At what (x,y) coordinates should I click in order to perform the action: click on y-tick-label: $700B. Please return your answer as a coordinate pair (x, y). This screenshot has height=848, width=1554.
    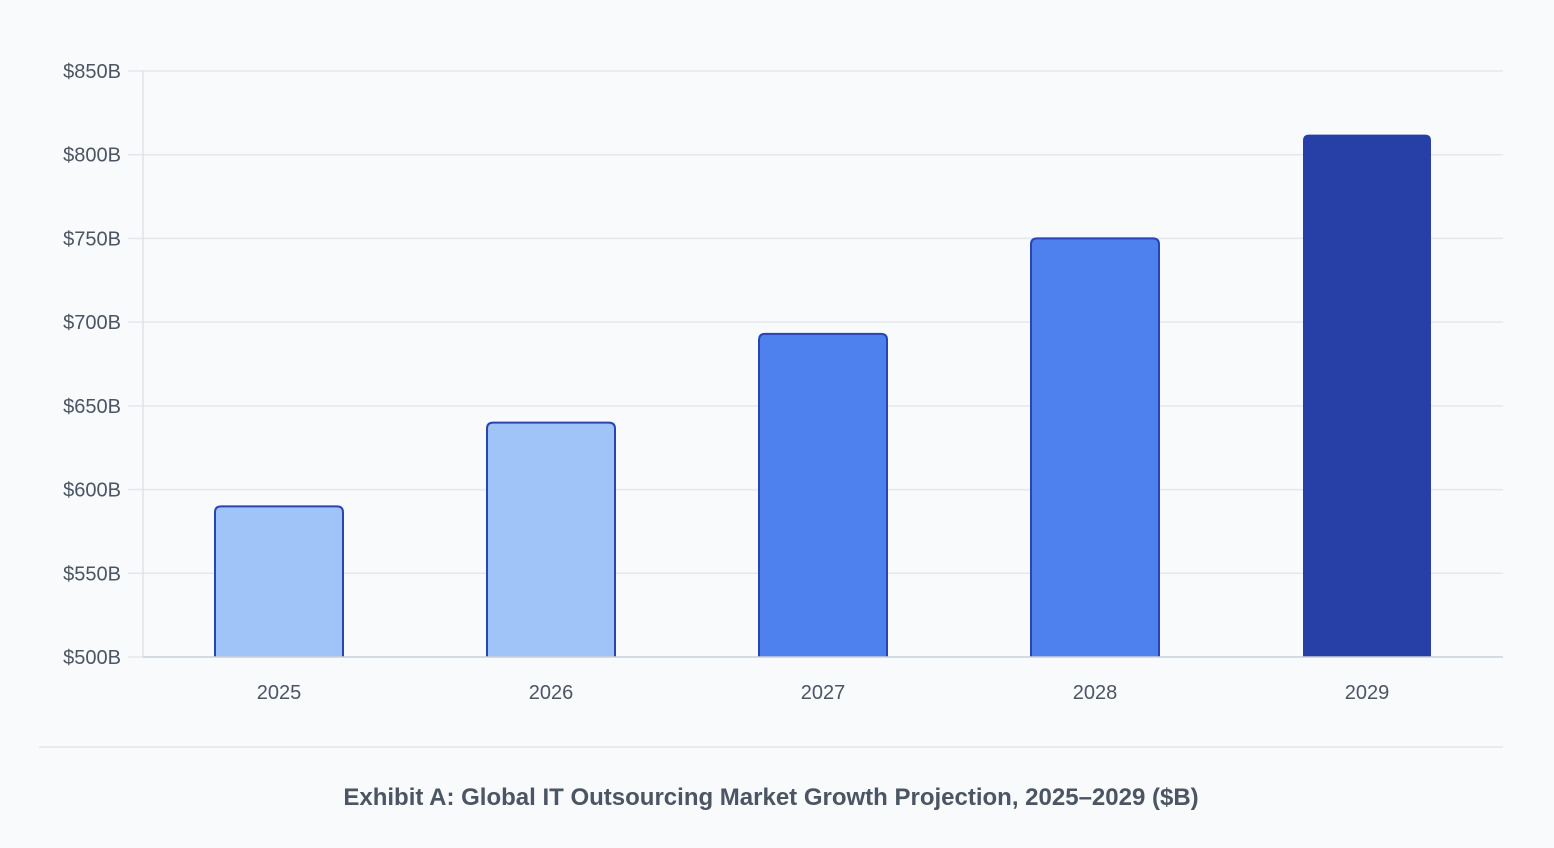
    Looking at the image, I should click on (92, 323).